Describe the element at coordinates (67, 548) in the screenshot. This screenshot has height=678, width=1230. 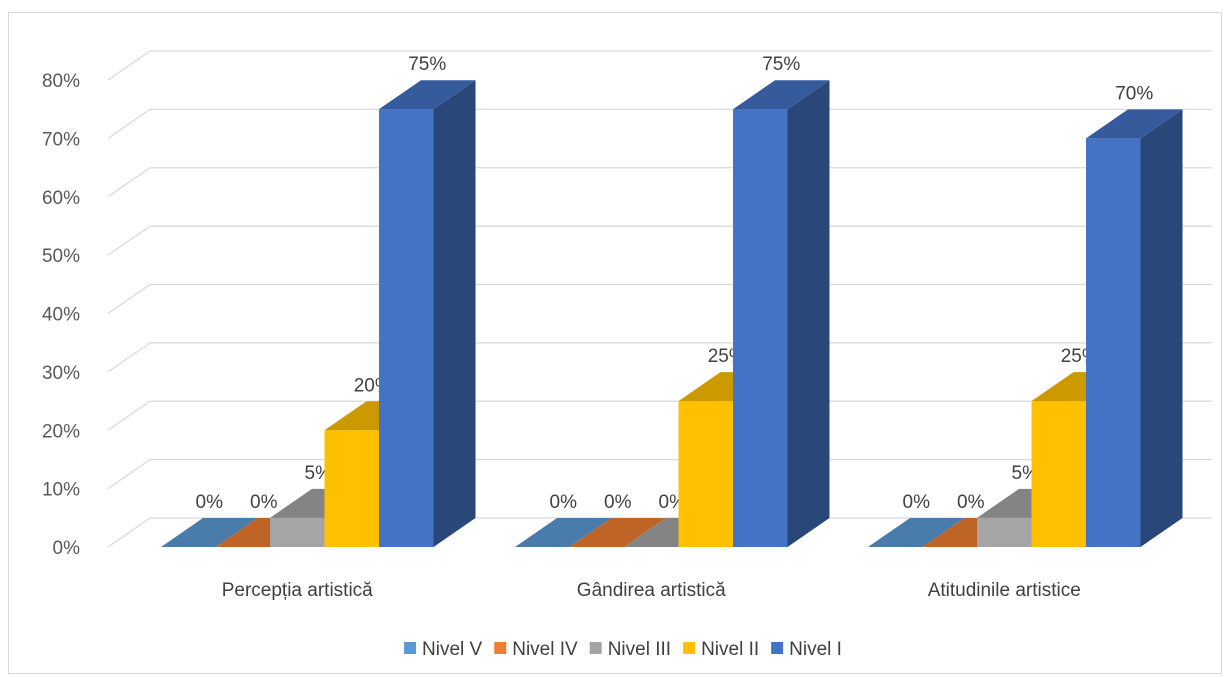
I see `y-tick-label: 0%` at that location.